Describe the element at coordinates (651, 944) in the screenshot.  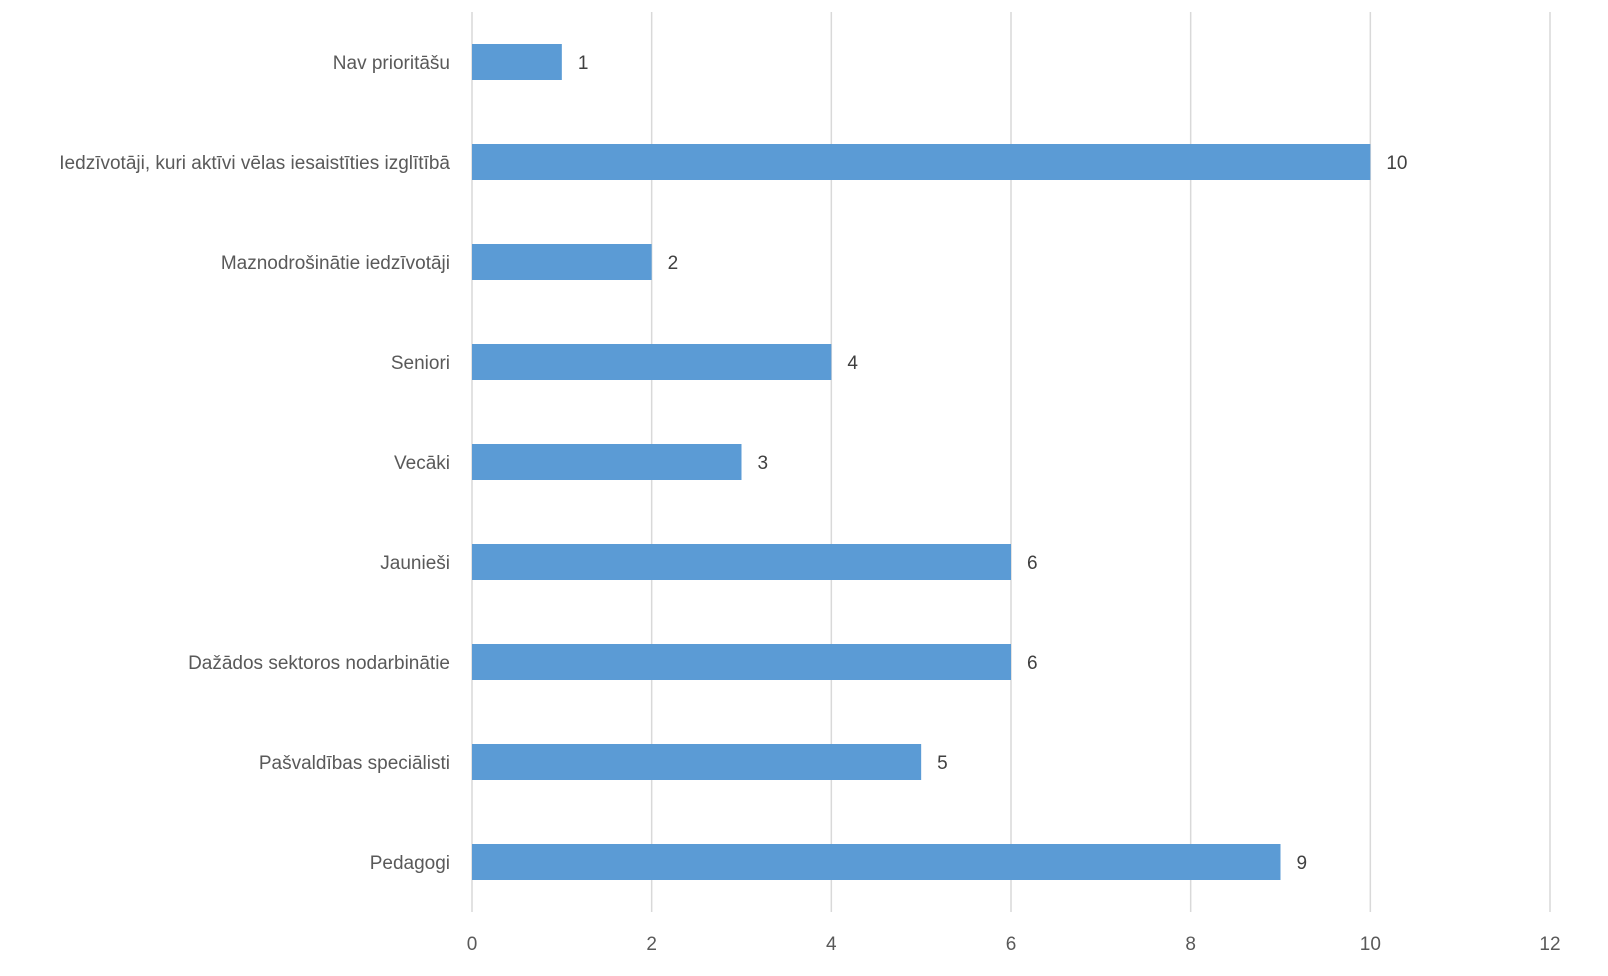
I see `x-tick-label: 2` at that location.